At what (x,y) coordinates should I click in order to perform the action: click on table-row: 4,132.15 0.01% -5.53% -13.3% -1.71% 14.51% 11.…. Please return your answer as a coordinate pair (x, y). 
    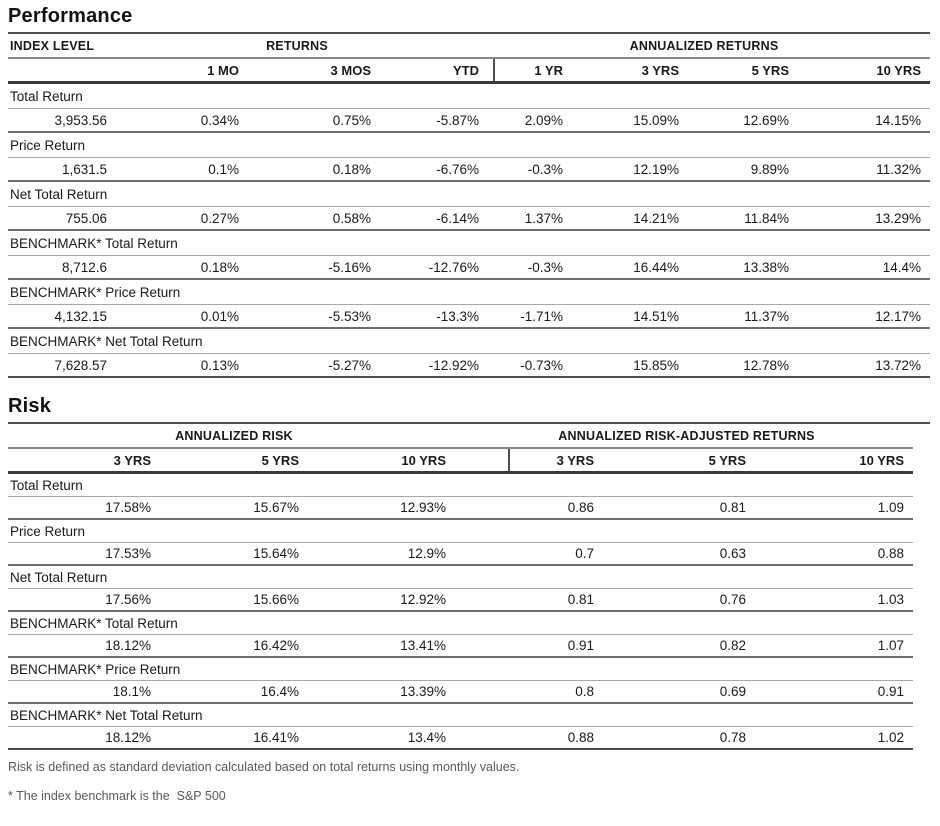
    Looking at the image, I should click on (469, 317).